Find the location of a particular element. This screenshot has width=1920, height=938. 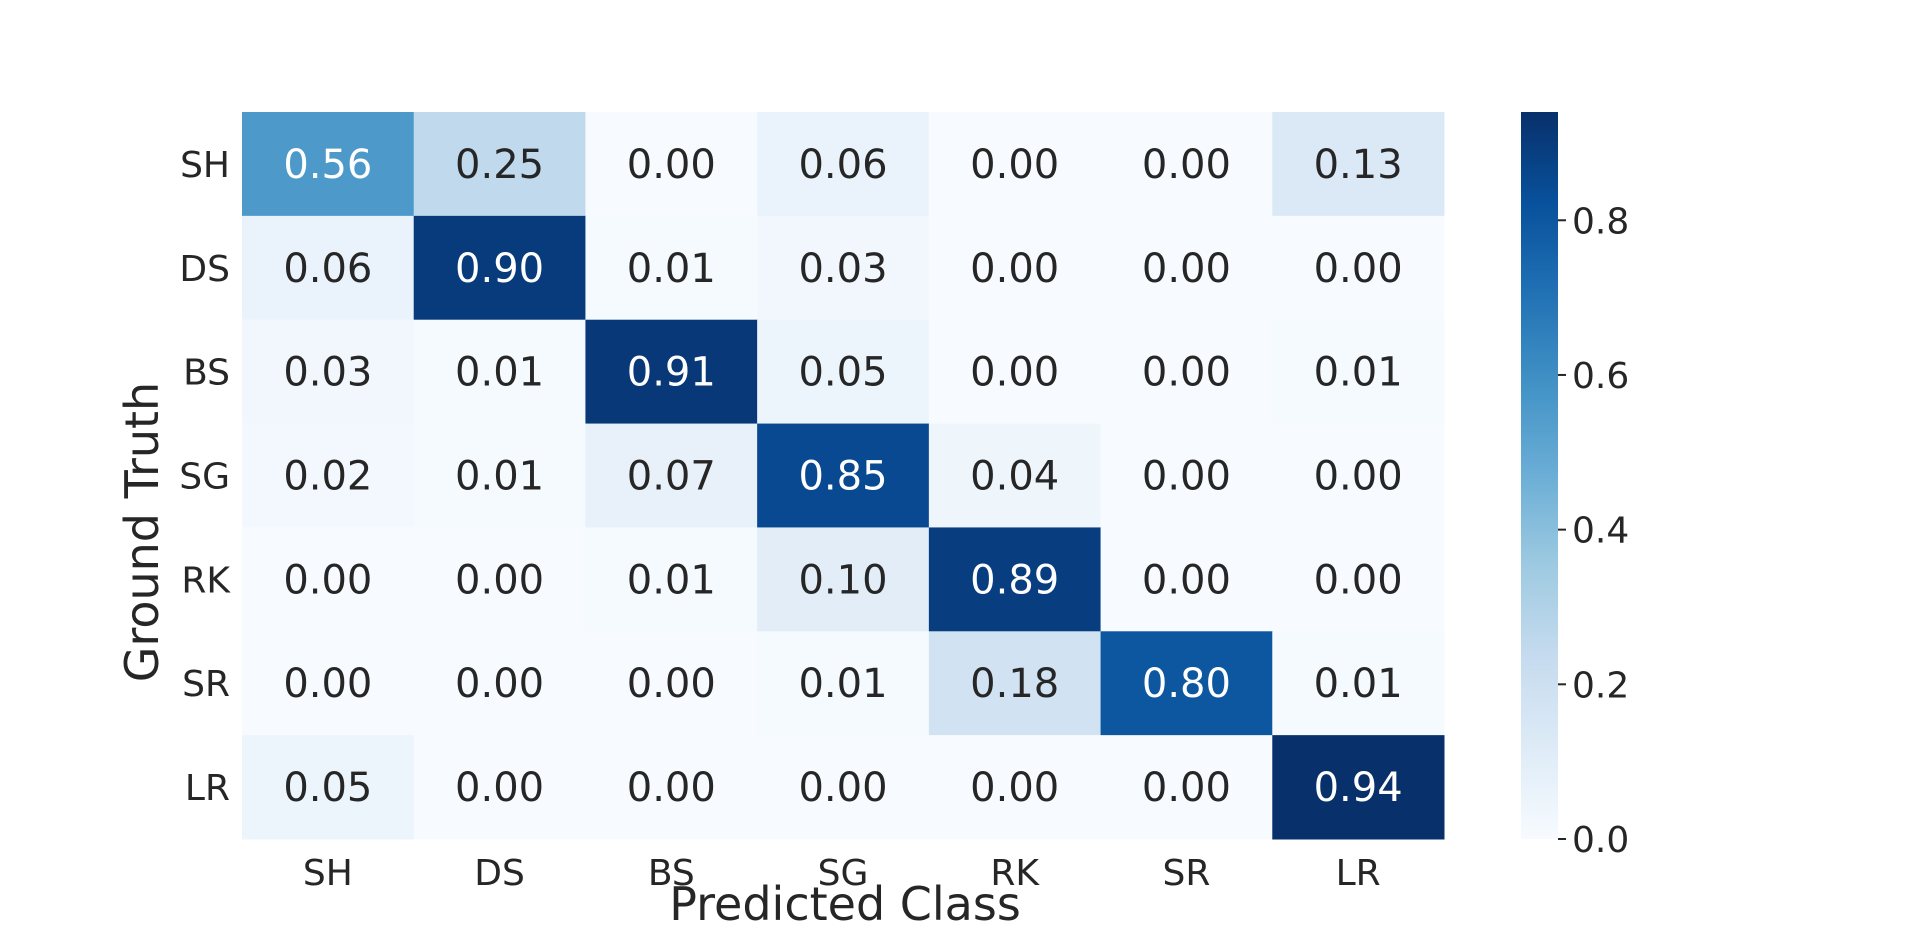

heatmap-cell-label: 0.91 is located at coordinates (671, 373).